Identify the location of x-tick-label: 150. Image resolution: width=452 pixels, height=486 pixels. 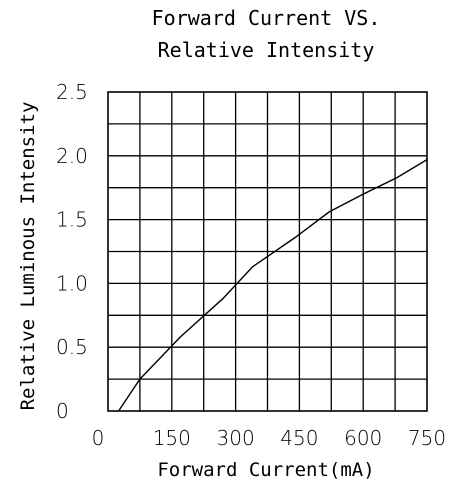
(172, 438).